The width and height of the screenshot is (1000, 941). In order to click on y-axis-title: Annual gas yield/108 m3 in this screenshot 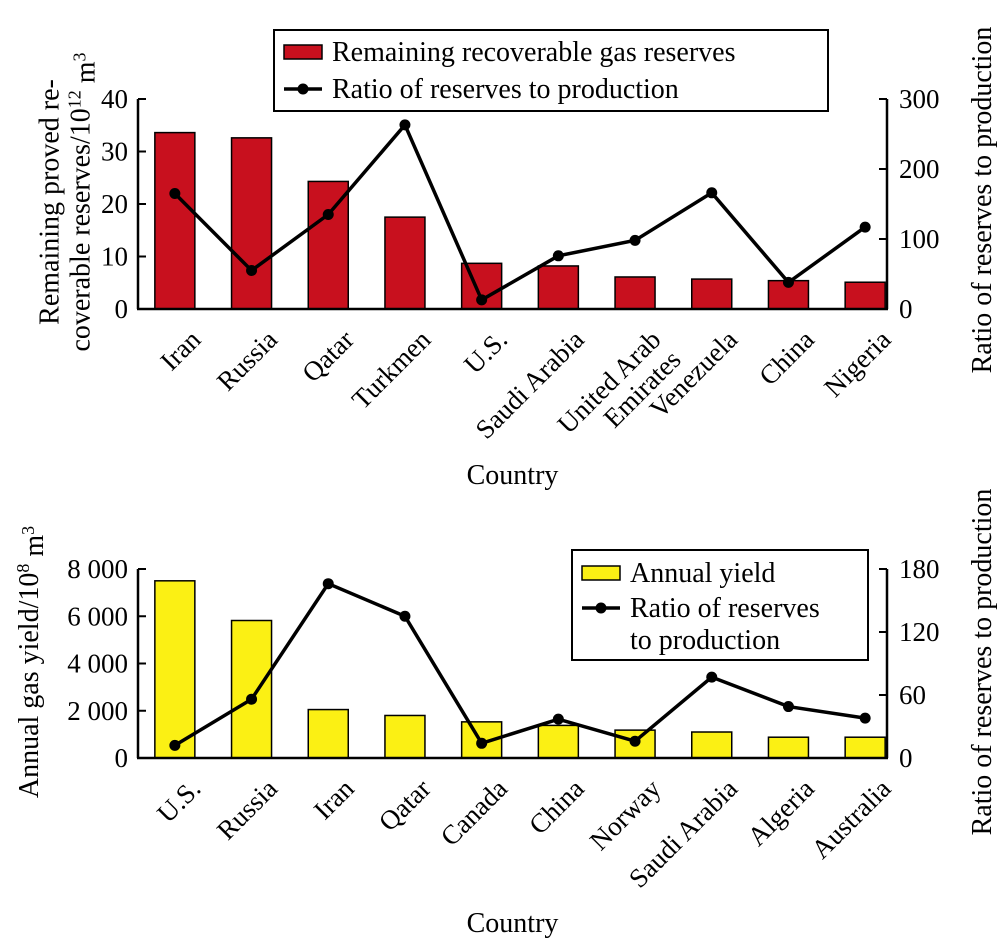, I will do `click(31, 662)`.